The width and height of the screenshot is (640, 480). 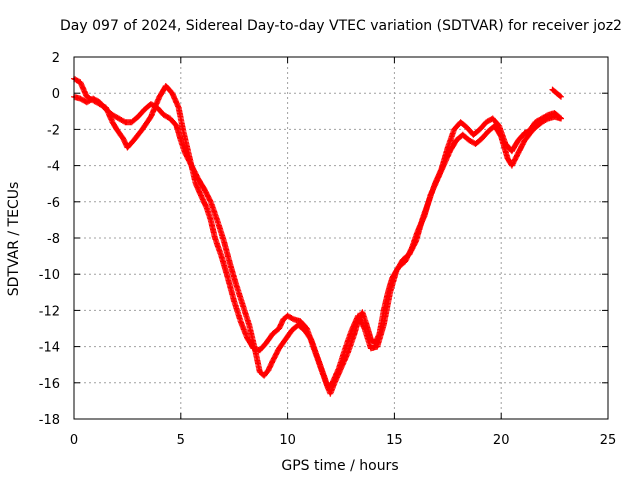 I want to click on y-tick-label: 2, so click(x=56, y=58).